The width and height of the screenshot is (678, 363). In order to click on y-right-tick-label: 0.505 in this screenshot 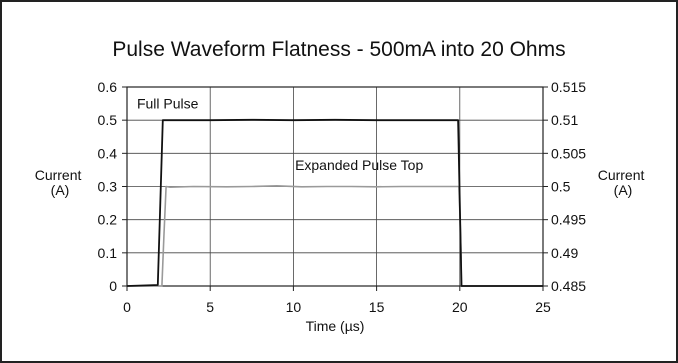, I will do `click(568, 153)`.